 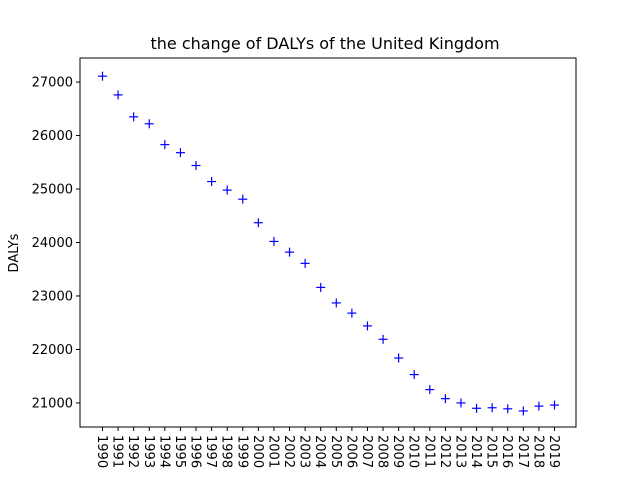 What do you see at coordinates (257, 451) in the screenshot?
I see `x-tick-label: 2000` at bounding box center [257, 451].